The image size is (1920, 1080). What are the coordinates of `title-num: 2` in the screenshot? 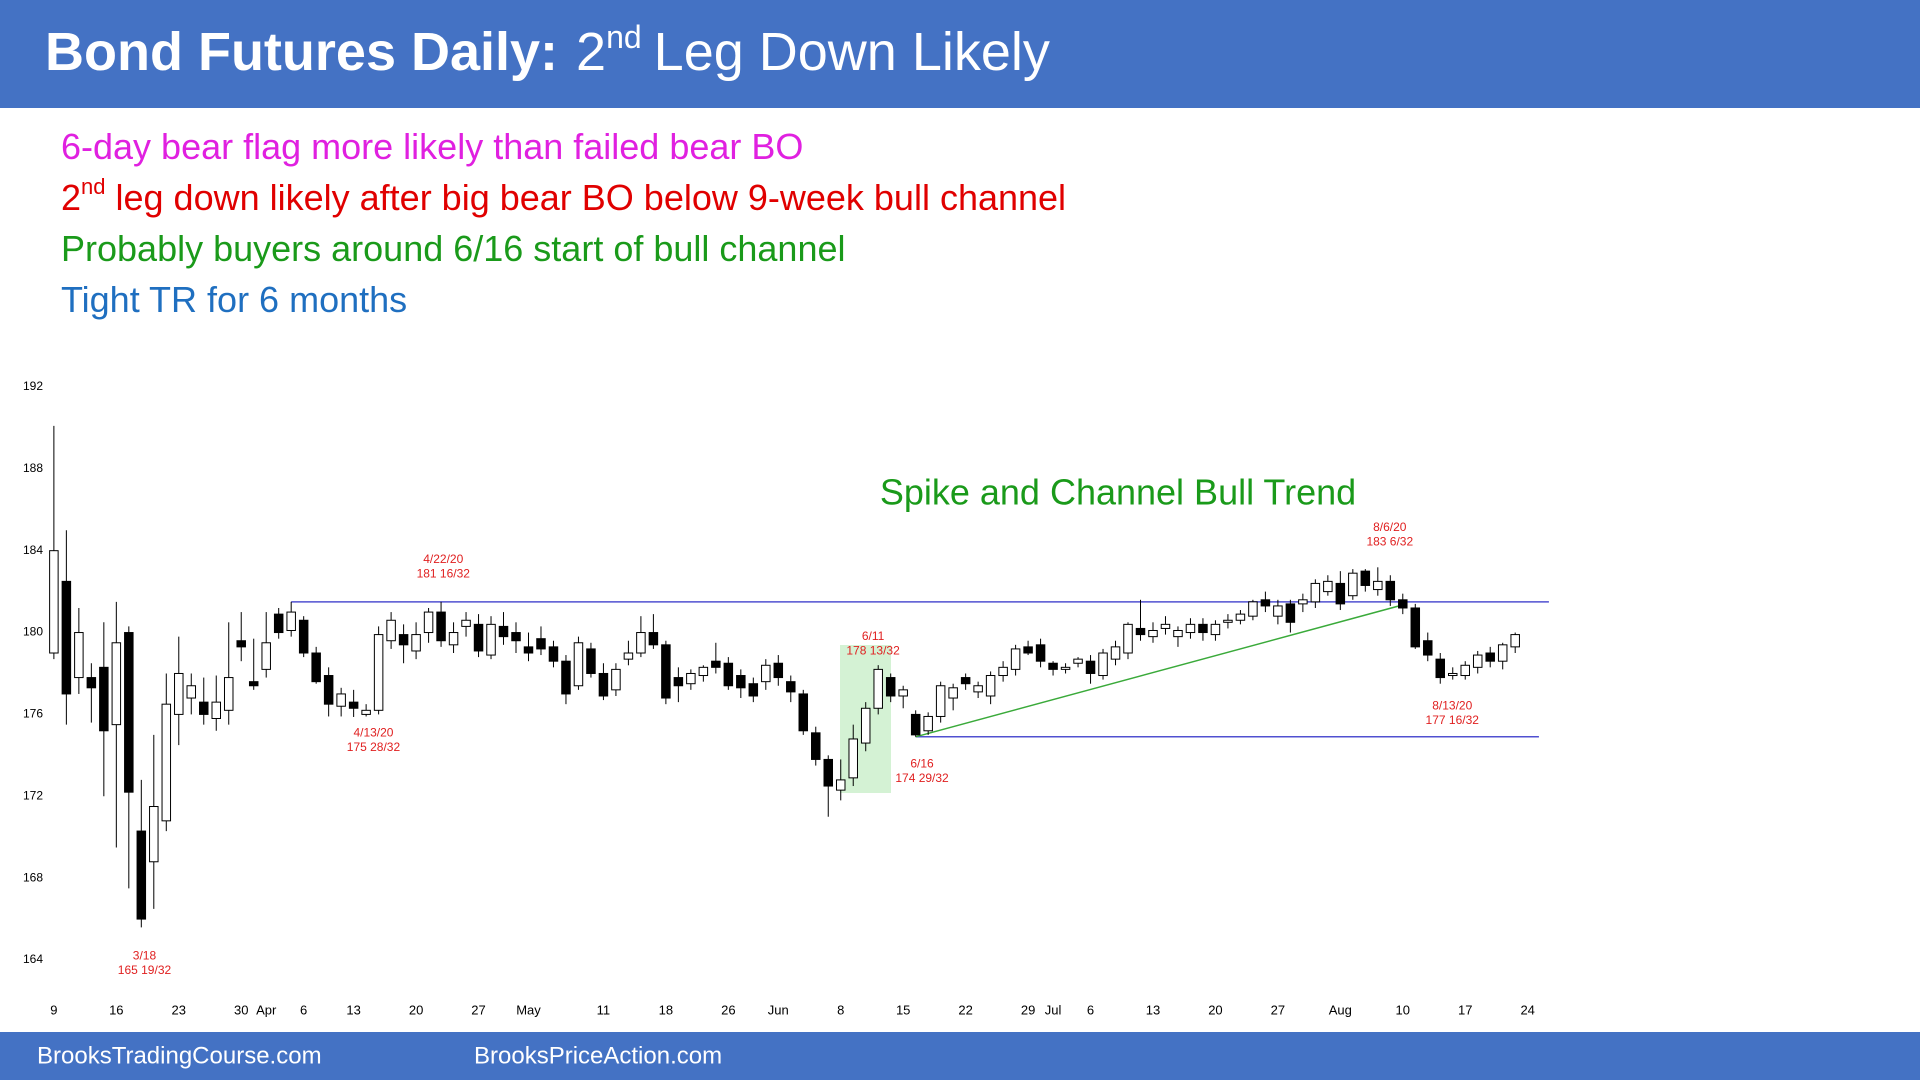 It's located at (591, 52).